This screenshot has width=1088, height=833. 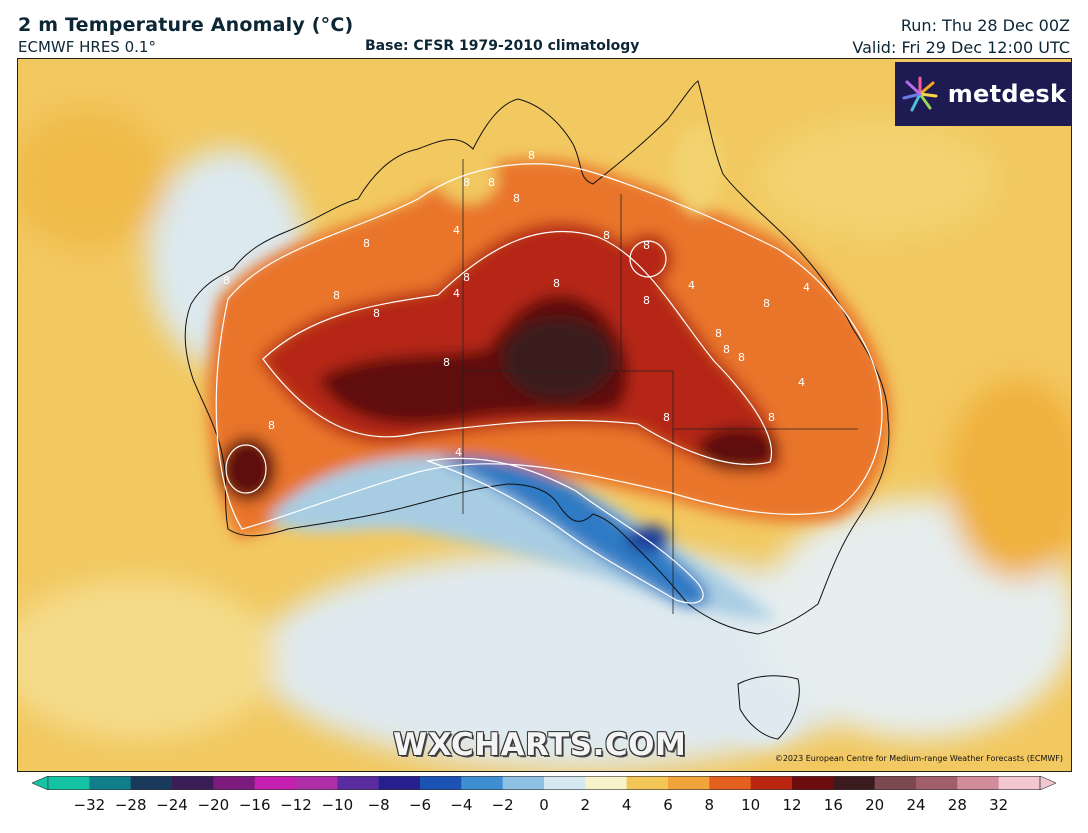 I want to click on wxcharts-watermark: WXCHARTS.COM, so click(x=540, y=745).